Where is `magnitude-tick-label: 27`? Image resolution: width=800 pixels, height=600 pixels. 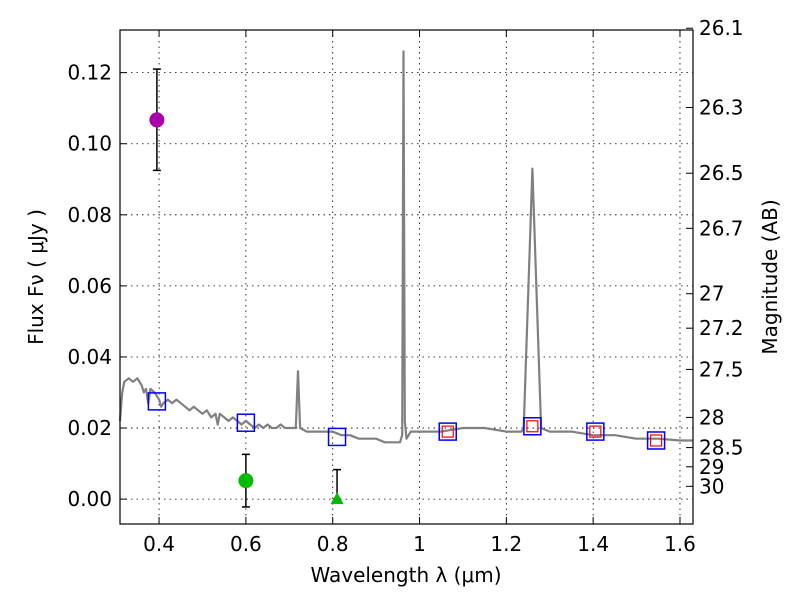 magnitude-tick-label: 27 is located at coordinates (711, 294).